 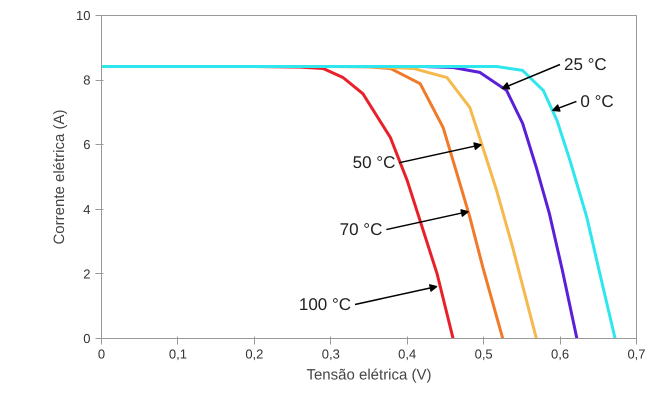 I want to click on x-tick-label: 0,4, so click(x=407, y=354).